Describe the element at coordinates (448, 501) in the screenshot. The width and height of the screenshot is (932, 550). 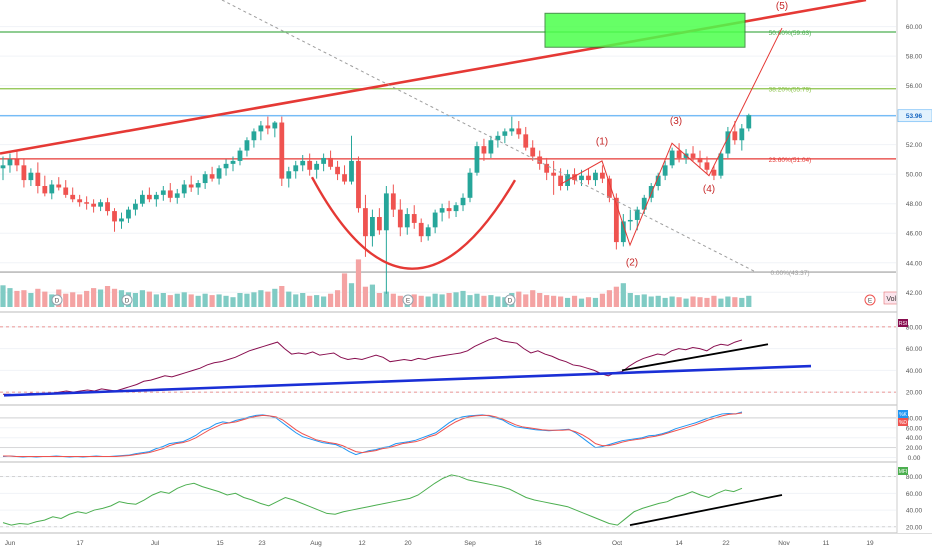
I see `mfi-pane` at that location.